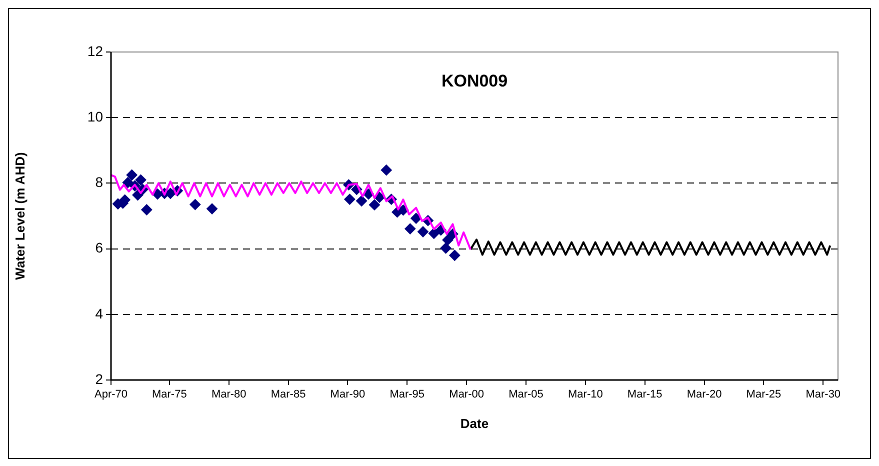 The height and width of the screenshot is (466, 879). What do you see at coordinates (474, 423) in the screenshot?
I see `x-axis-title: Date` at bounding box center [474, 423].